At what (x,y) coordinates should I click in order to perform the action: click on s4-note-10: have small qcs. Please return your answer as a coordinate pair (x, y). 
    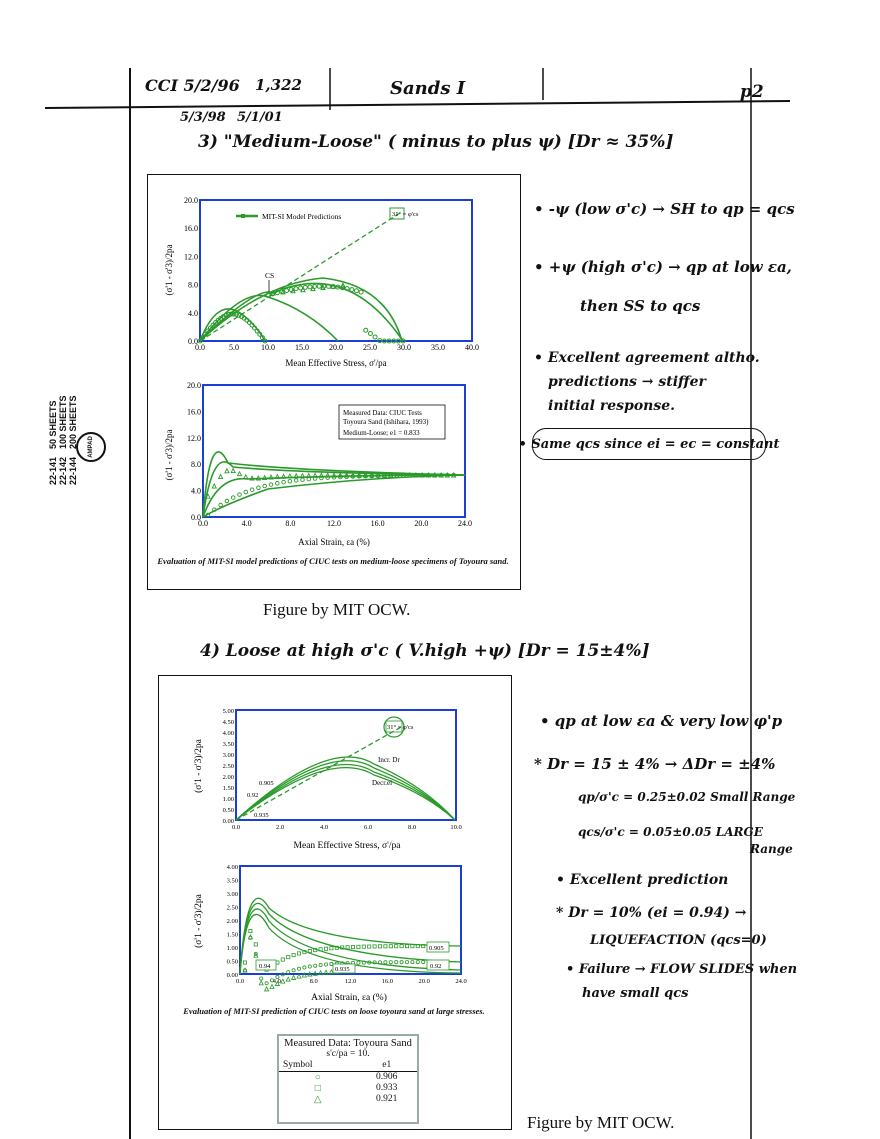
    Looking at the image, I should click on (635, 993).